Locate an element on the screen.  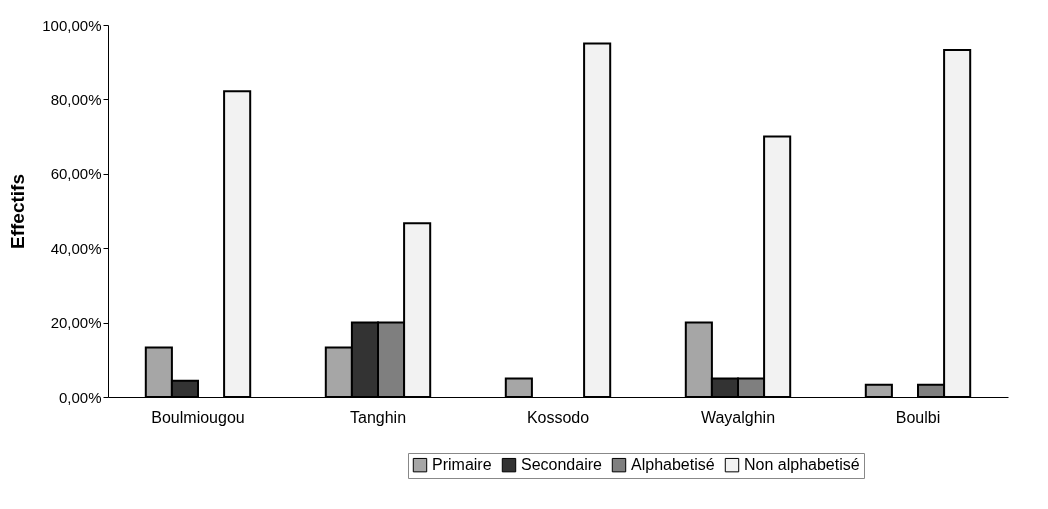
y-tick-label: 60,00% is located at coordinates (76, 174).